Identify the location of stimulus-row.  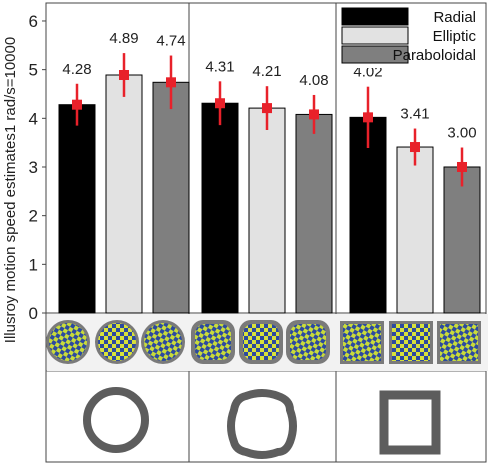
(267, 342).